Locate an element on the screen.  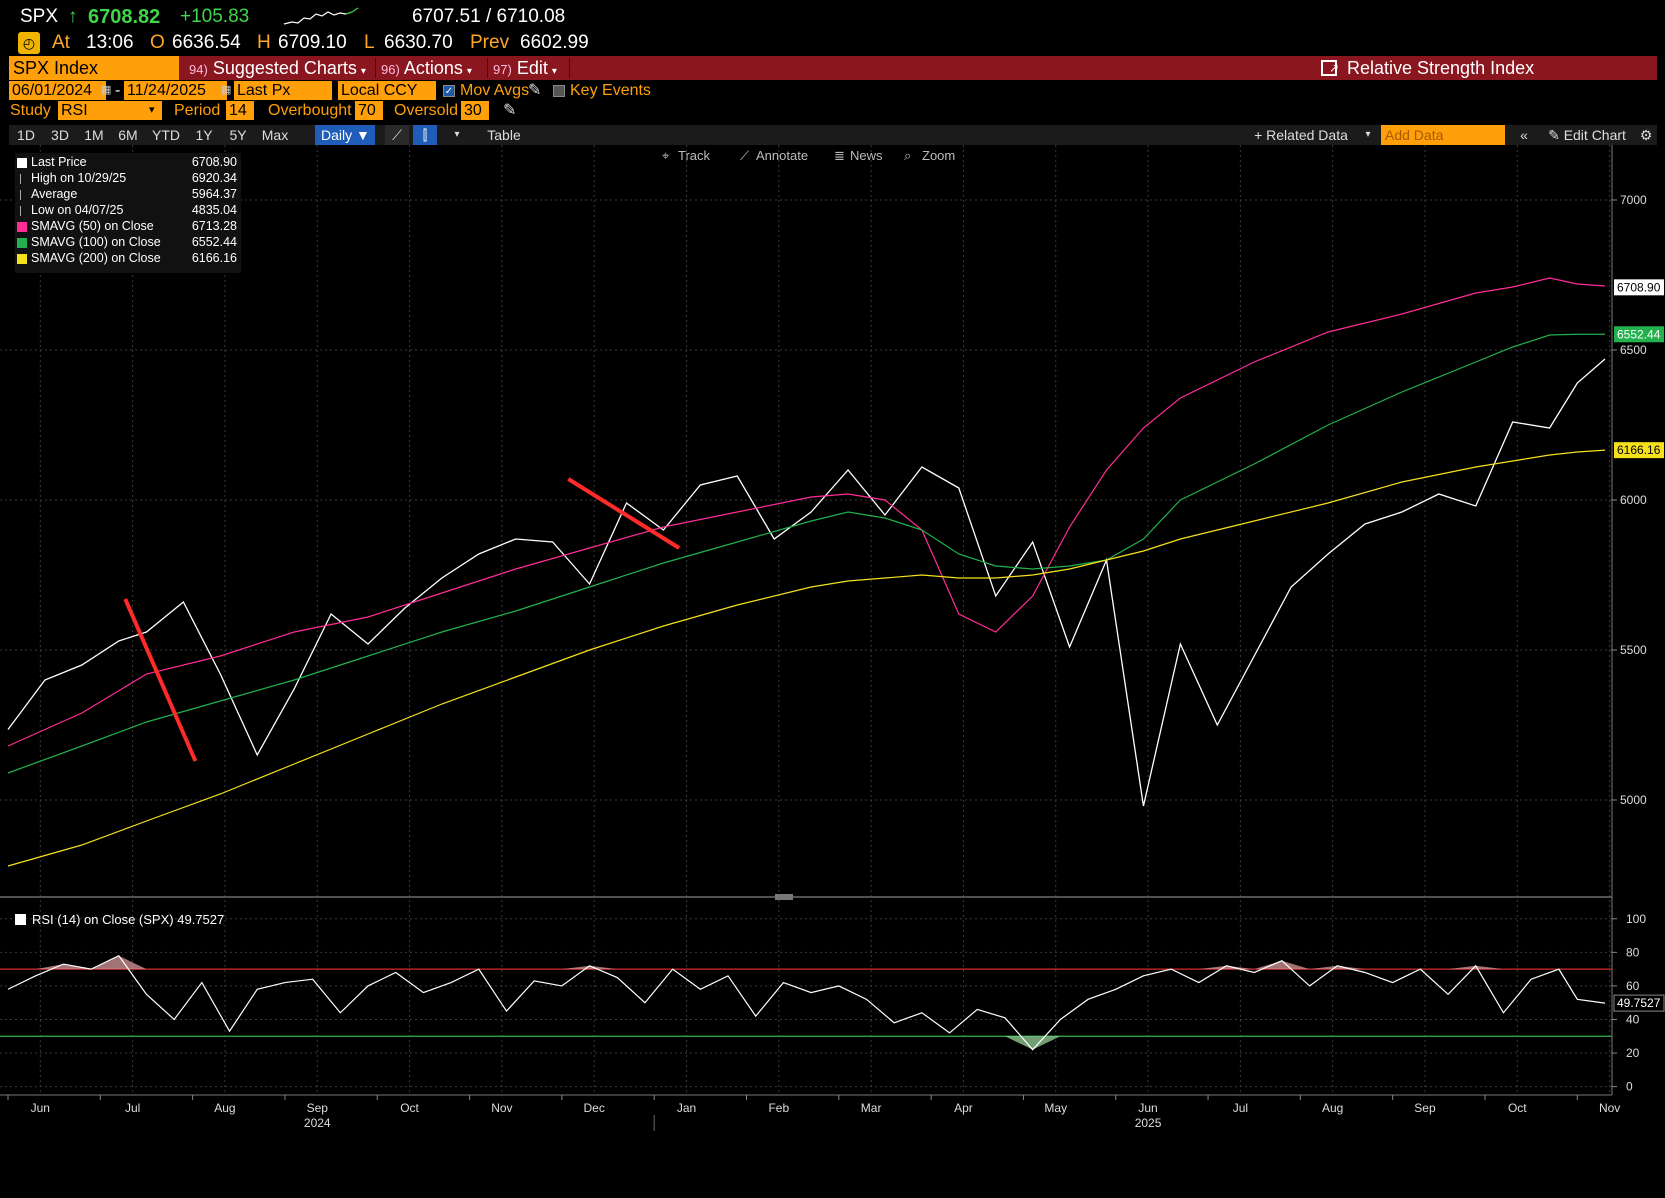
y-tick-label: 5000 is located at coordinates (1633, 800).